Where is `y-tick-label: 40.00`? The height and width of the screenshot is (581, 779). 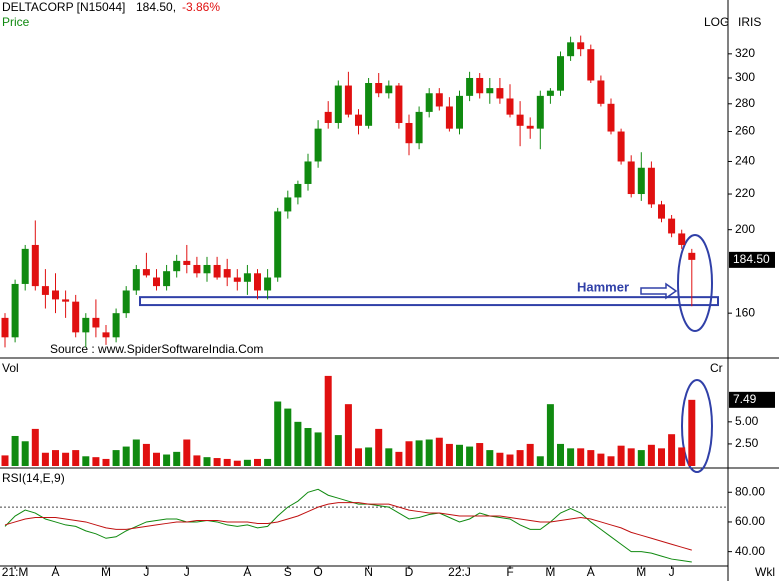 y-tick-label: 40.00 is located at coordinates (750, 551).